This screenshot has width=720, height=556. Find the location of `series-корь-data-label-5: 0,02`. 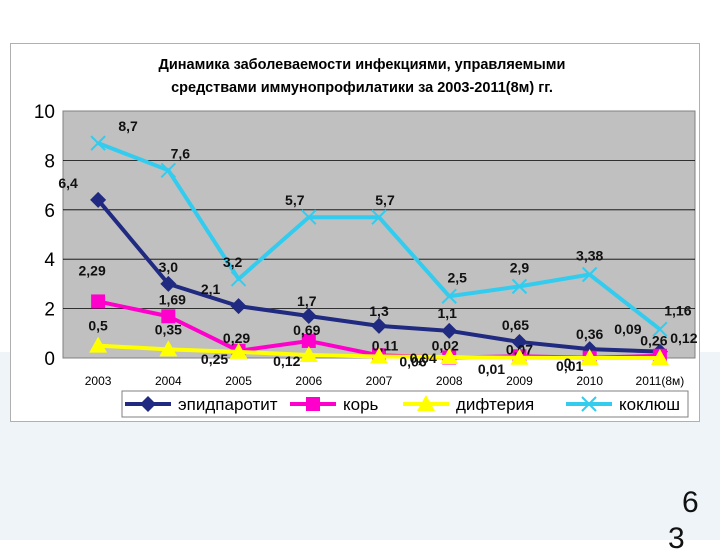

series-корь-data-label-5: 0,02 is located at coordinates (445, 346).